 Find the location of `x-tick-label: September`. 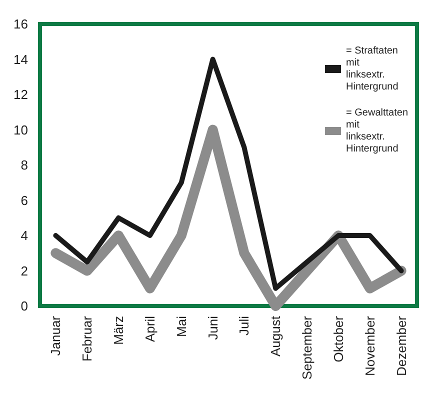

x-tick-label: September is located at coordinates (307, 347).